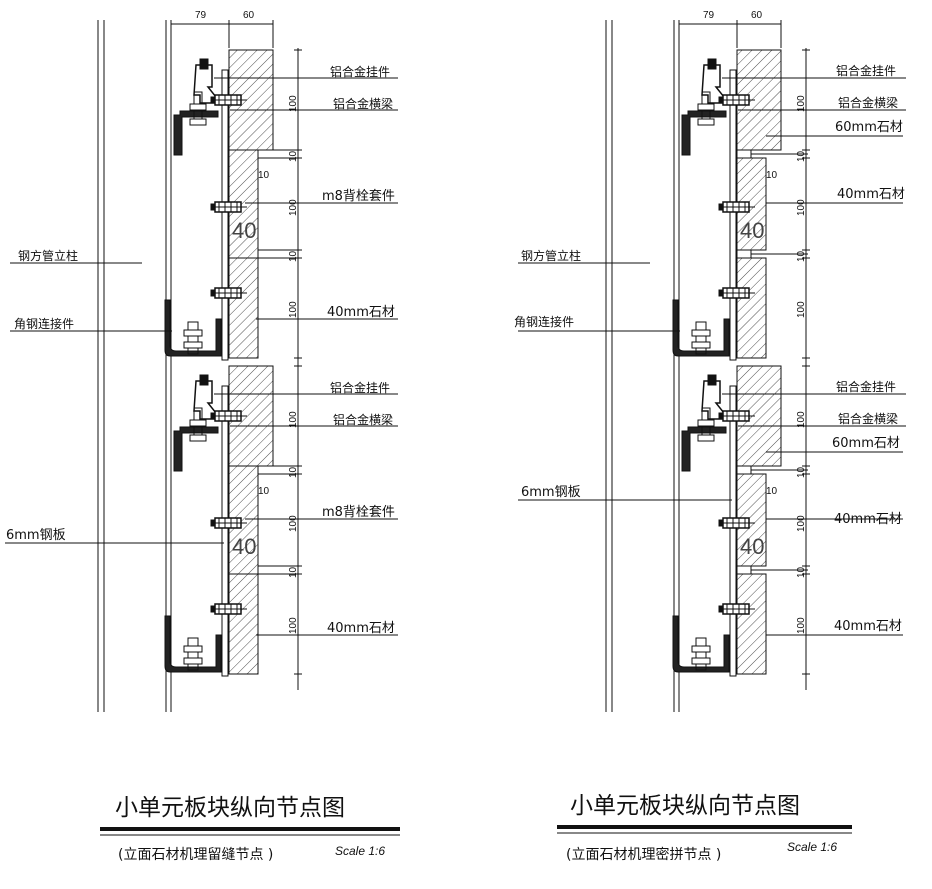 Image resolution: width=932 pixels, height=889 pixels. I want to click on drawing-subtitle: (立面石材机理留缝节点 ), so click(195, 855).